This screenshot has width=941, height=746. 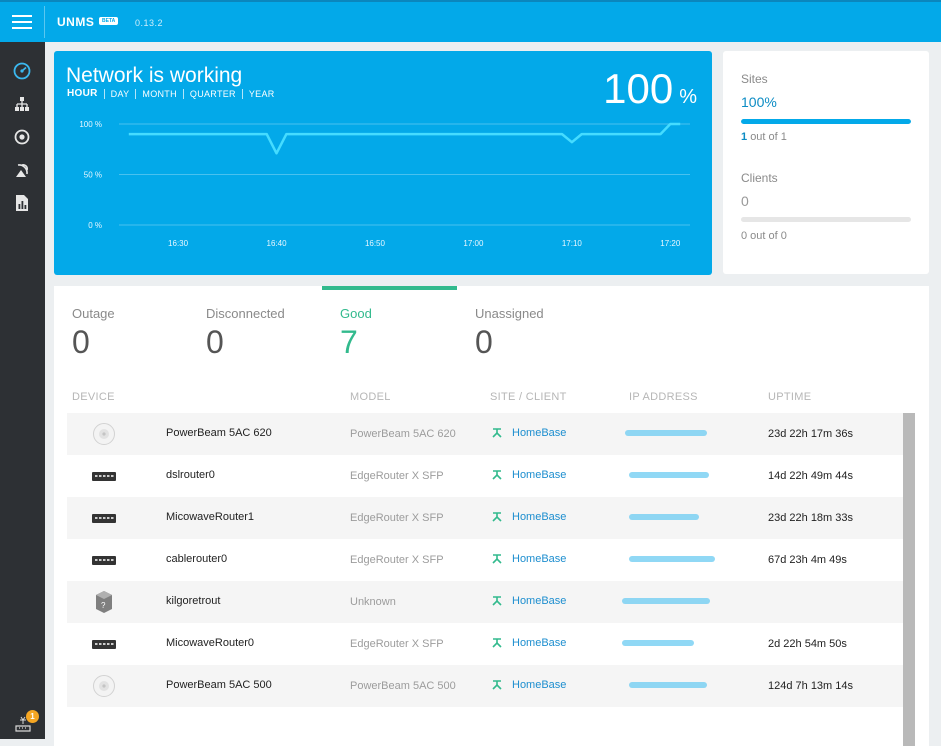 What do you see at coordinates (93, 175) in the screenshot?
I see `y-tick-label: 50 %` at bounding box center [93, 175].